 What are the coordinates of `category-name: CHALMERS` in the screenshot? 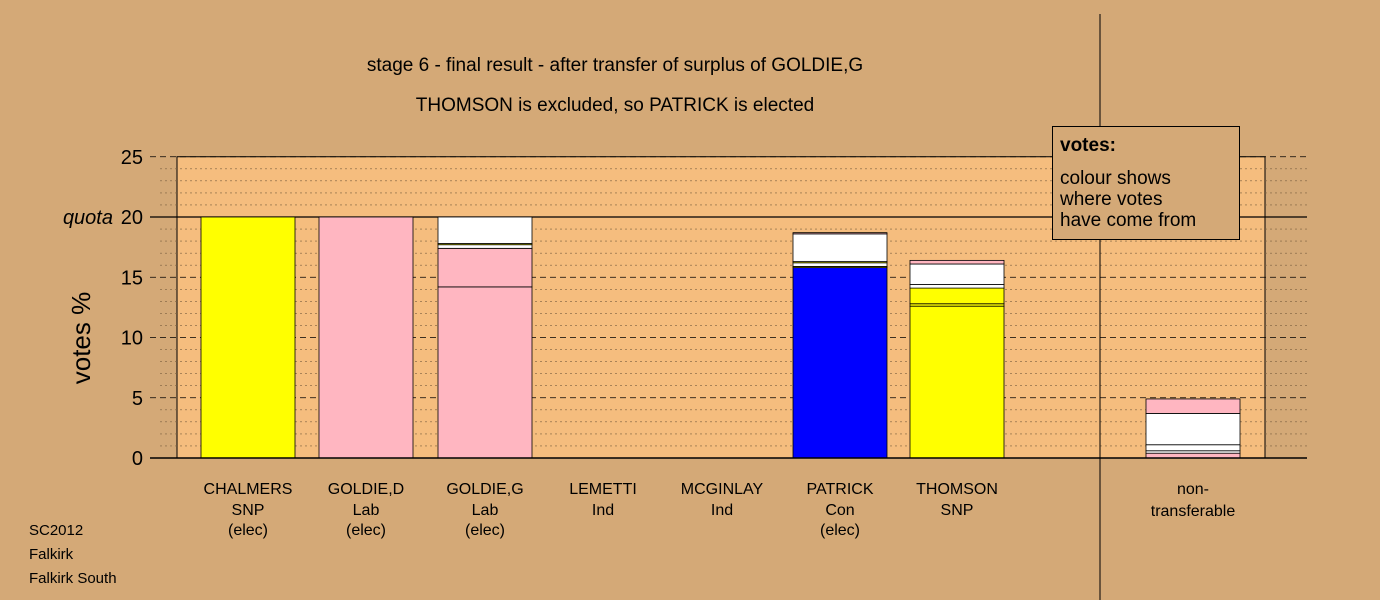 It's located at (248, 489).